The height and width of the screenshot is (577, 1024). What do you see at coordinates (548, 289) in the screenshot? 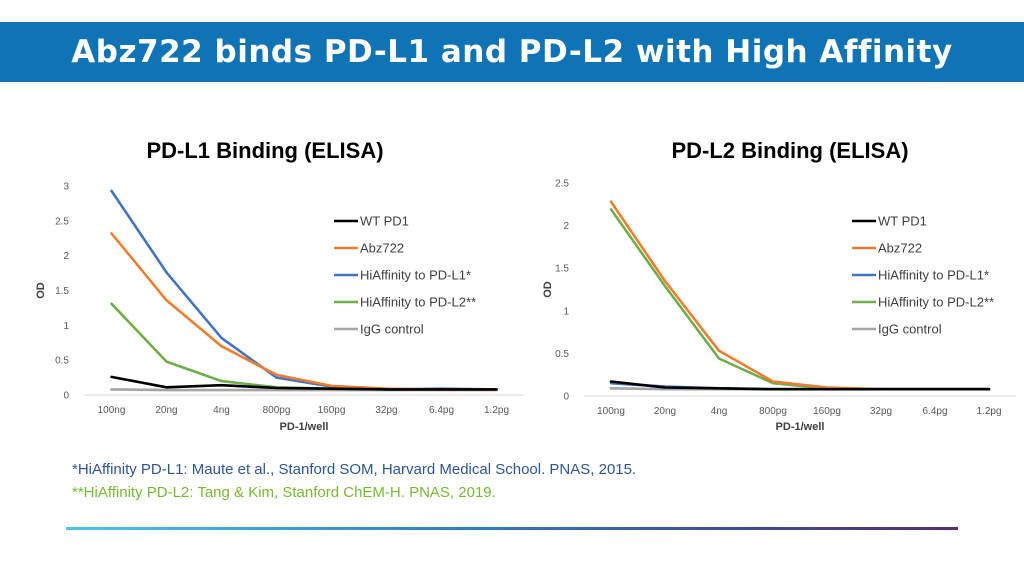
I see `chart-2-y-axis-label: OD` at bounding box center [548, 289].